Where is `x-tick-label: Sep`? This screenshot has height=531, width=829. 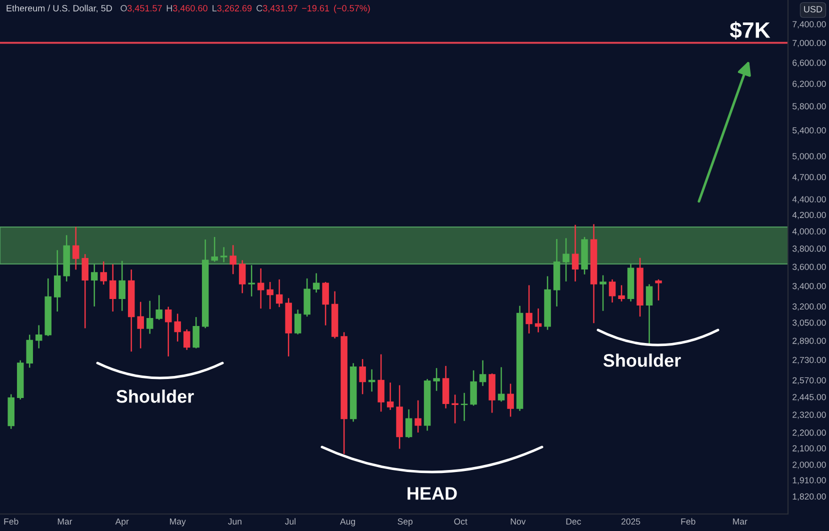
x-tick-label: Sep is located at coordinates (405, 522).